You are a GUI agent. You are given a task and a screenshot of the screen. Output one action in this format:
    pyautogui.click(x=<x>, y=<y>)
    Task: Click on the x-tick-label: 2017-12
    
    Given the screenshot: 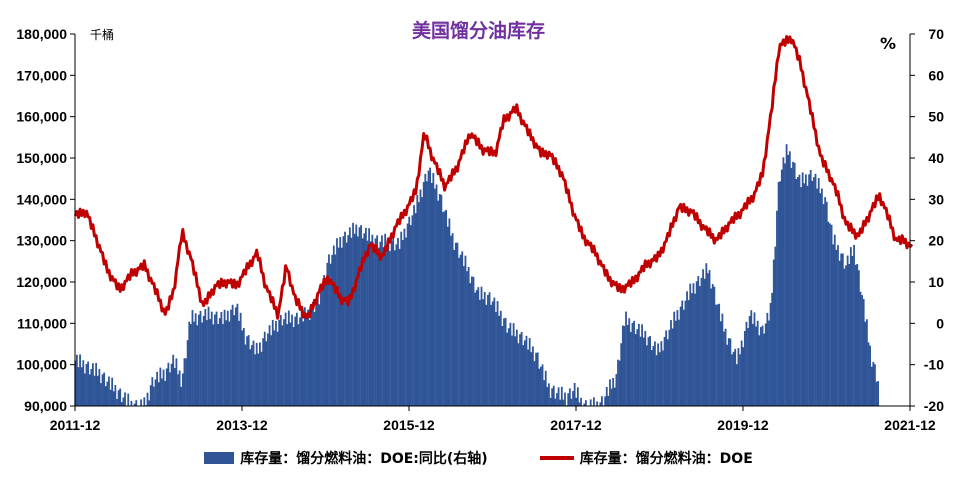 What is the action you would take?
    pyautogui.click(x=576, y=425)
    